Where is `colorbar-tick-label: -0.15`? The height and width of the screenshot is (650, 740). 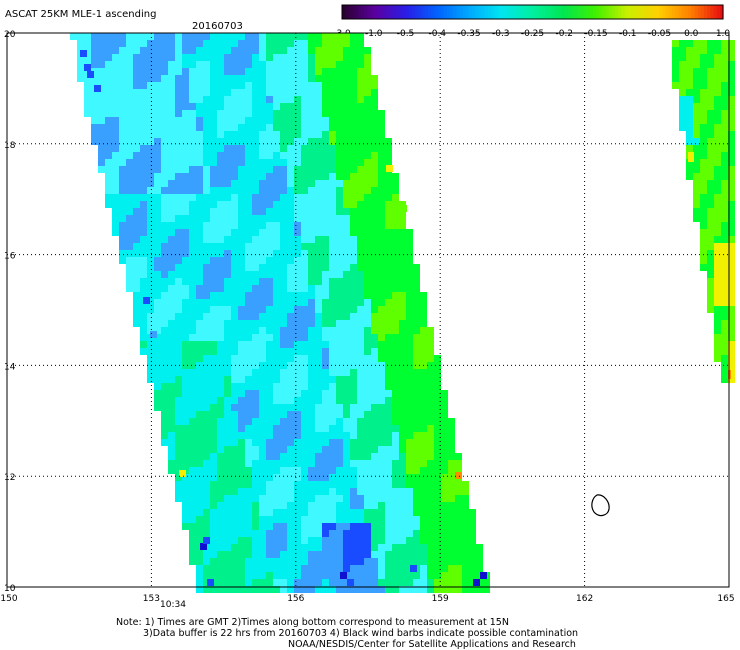
colorbar-tick-label: -0.15 is located at coordinates (595, 34).